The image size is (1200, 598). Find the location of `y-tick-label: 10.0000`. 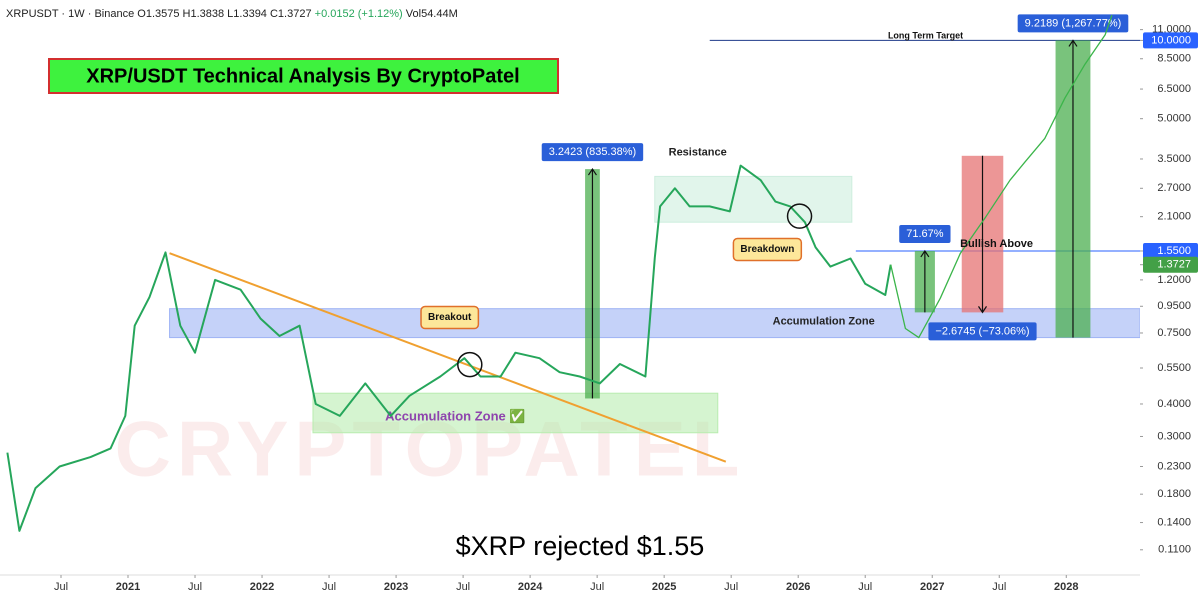

y-tick-label: 10.0000 is located at coordinates (1171, 40).